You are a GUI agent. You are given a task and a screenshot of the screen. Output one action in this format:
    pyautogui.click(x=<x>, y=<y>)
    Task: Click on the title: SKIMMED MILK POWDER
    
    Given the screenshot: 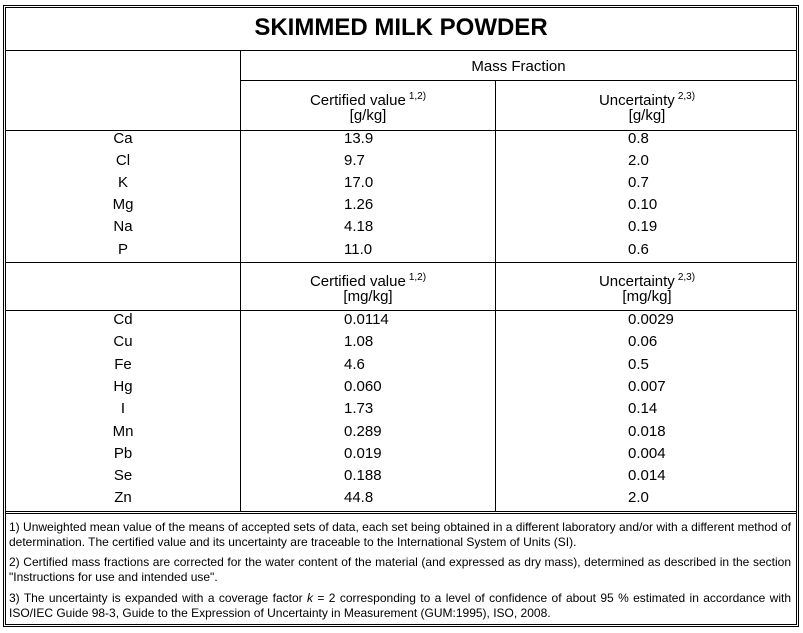 What is the action you would take?
    pyautogui.click(x=401, y=27)
    